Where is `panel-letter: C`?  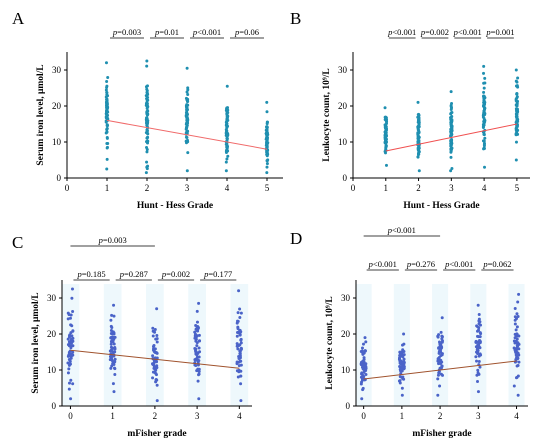 panel-letter: C is located at coordinates (17, 242).